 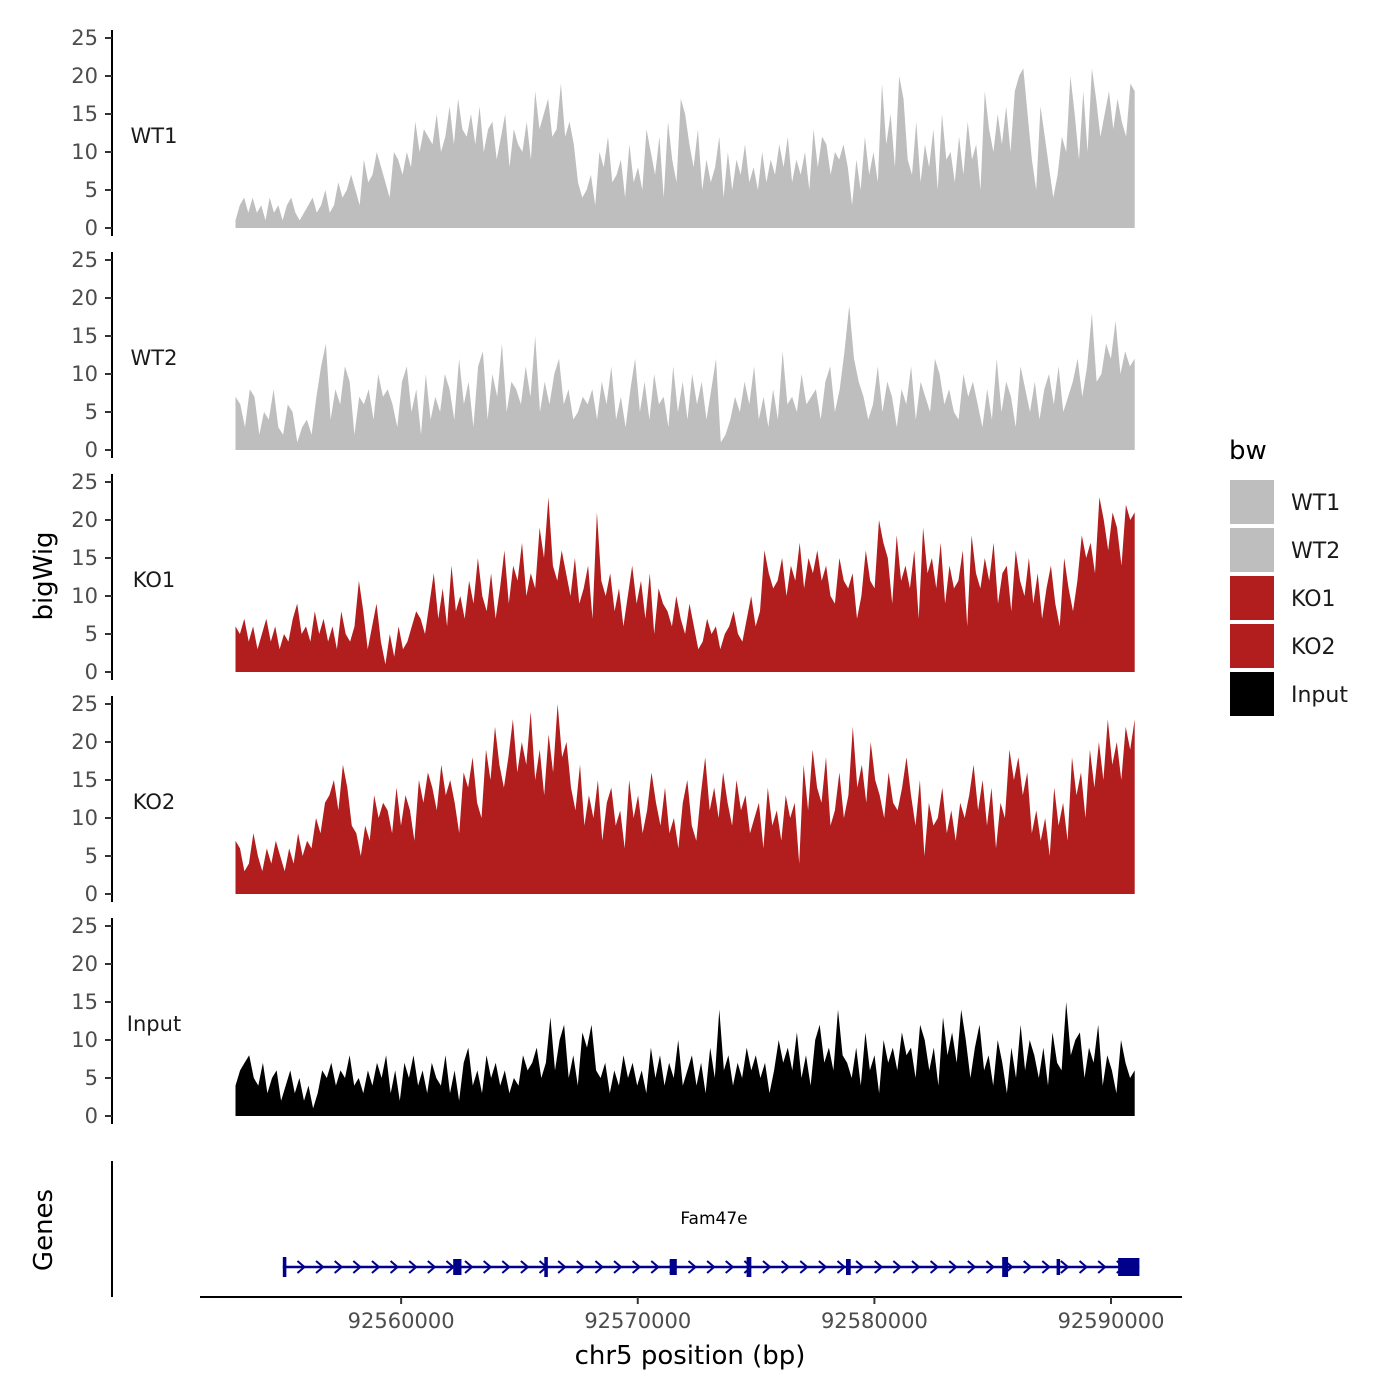 What do you see at coordinates (756, 1315) in the screenshot?
I see `x-axis: 92560000 92570000 92580000 92590000` at bounding box center [756, 1315].